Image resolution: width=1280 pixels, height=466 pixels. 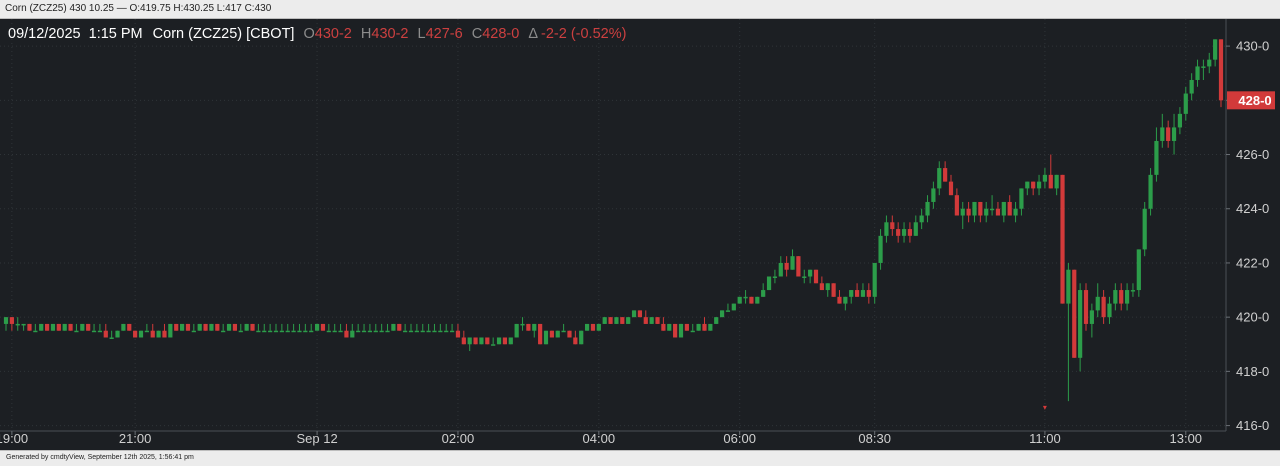 What do you see at coordinates (583, 34) in the screenshot?
I see `legend-change-value: -2-2 (-0.52%)` at bounding box center [583, 34].